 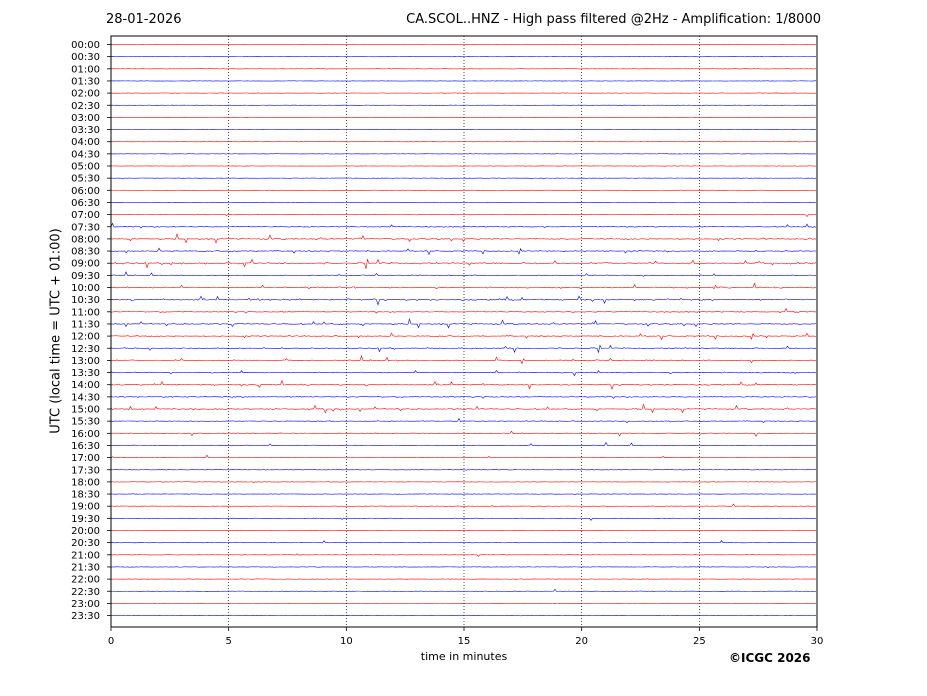 What do you see at coordinates (85, 130) in the screenshot?
I see `y-tick-label: 03:30` at bounding box center [85, 130].